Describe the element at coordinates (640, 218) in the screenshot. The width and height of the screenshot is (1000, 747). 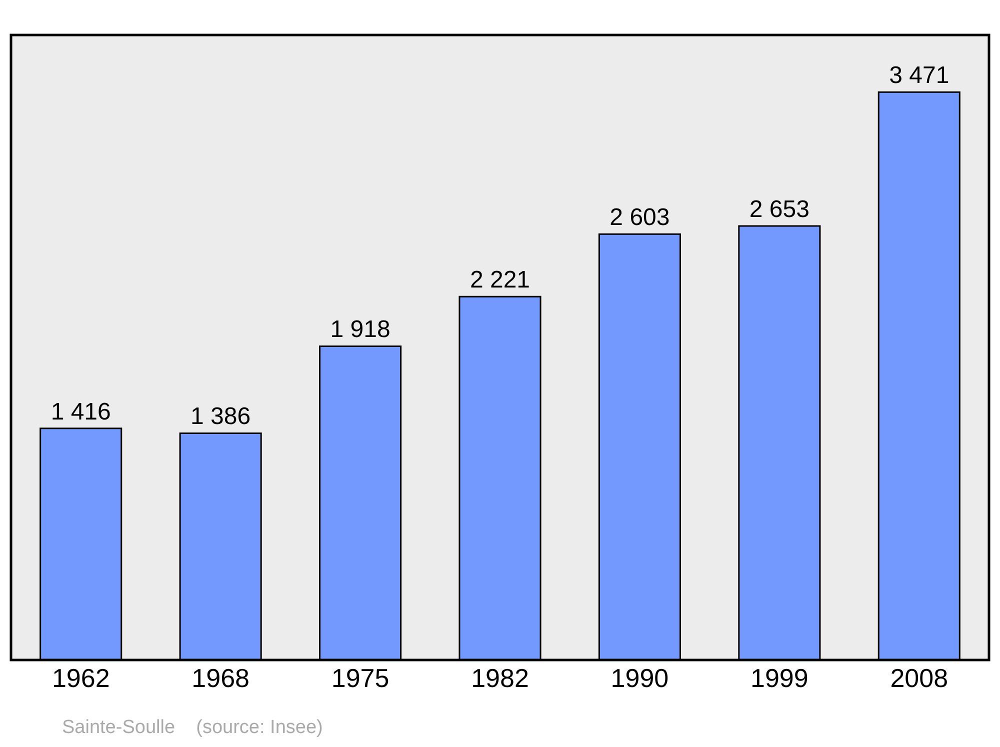
I see `data-label: 2 603` at that location.